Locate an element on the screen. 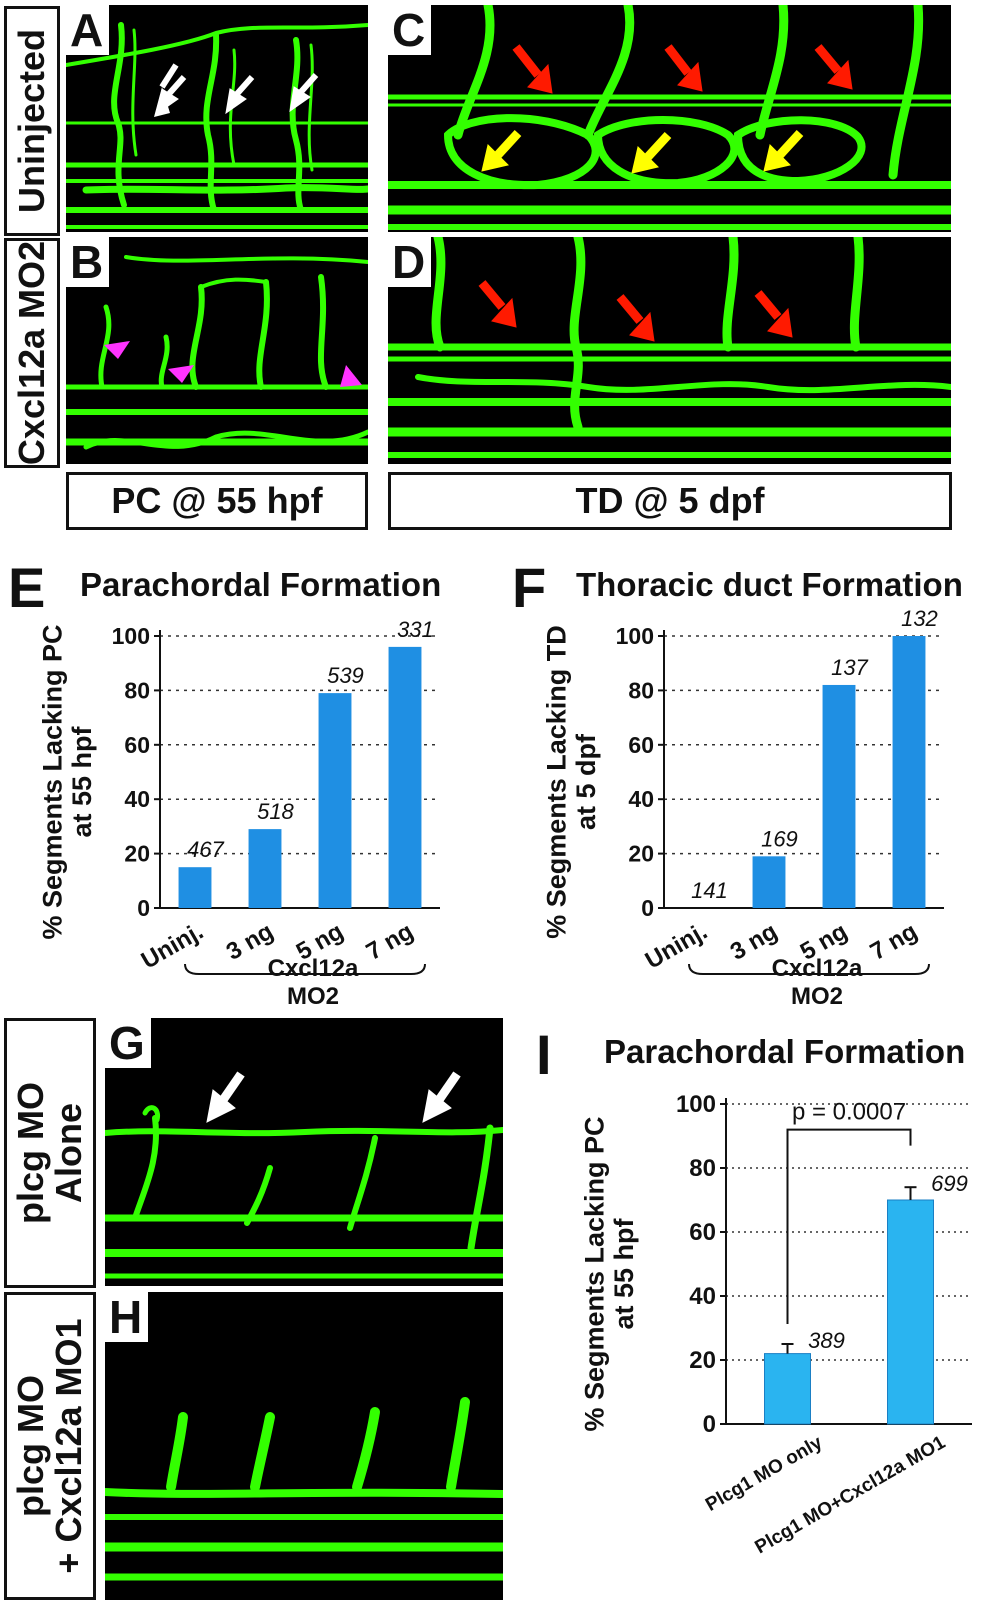 This screenshot has width=1000, height=1608. micrograph-panel-d: D is located at coordinates (669, 350).